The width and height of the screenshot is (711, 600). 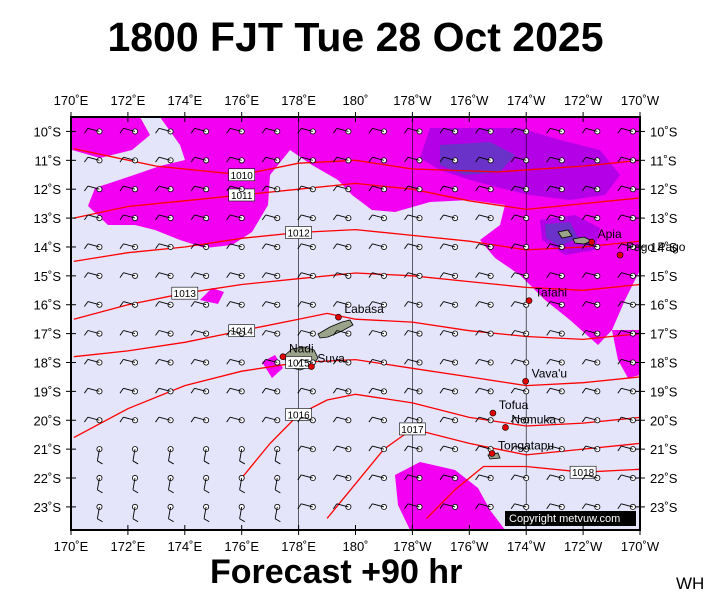 What do you see at coordinates (298, 233) in the screenshot?
I see `isobar-label: 1012` at bounding box center [298, 233].